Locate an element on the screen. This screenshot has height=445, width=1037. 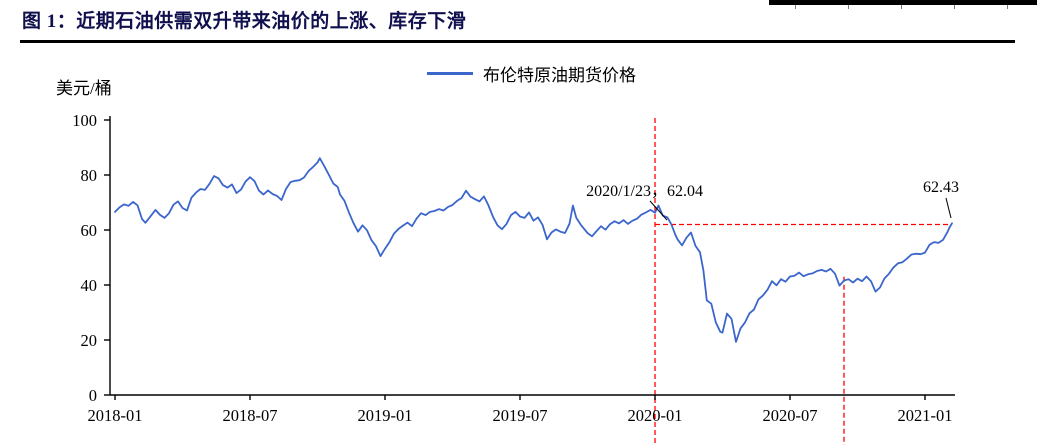
figure-title: 图 1：近期石油供需双升带来油价的上涨、库存下滑 is located at coordinates (244, 21).